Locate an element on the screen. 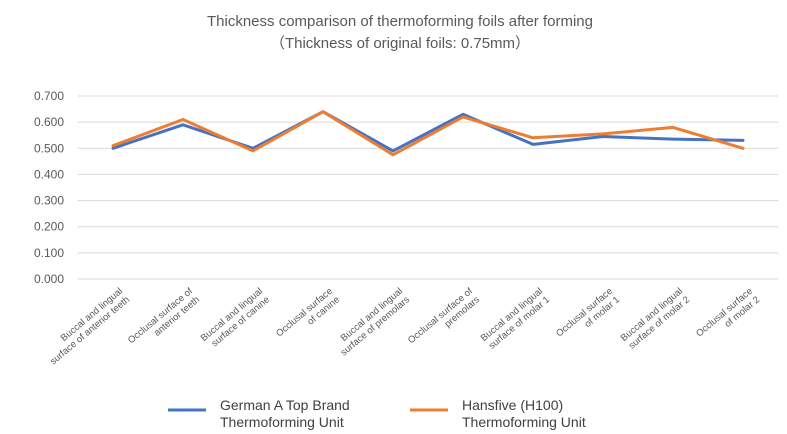 The width and height of the screenshot is (787, 434). x-tick-label: Buccal and lingualsurface of molar 1 is located at coordinates (515, 319).